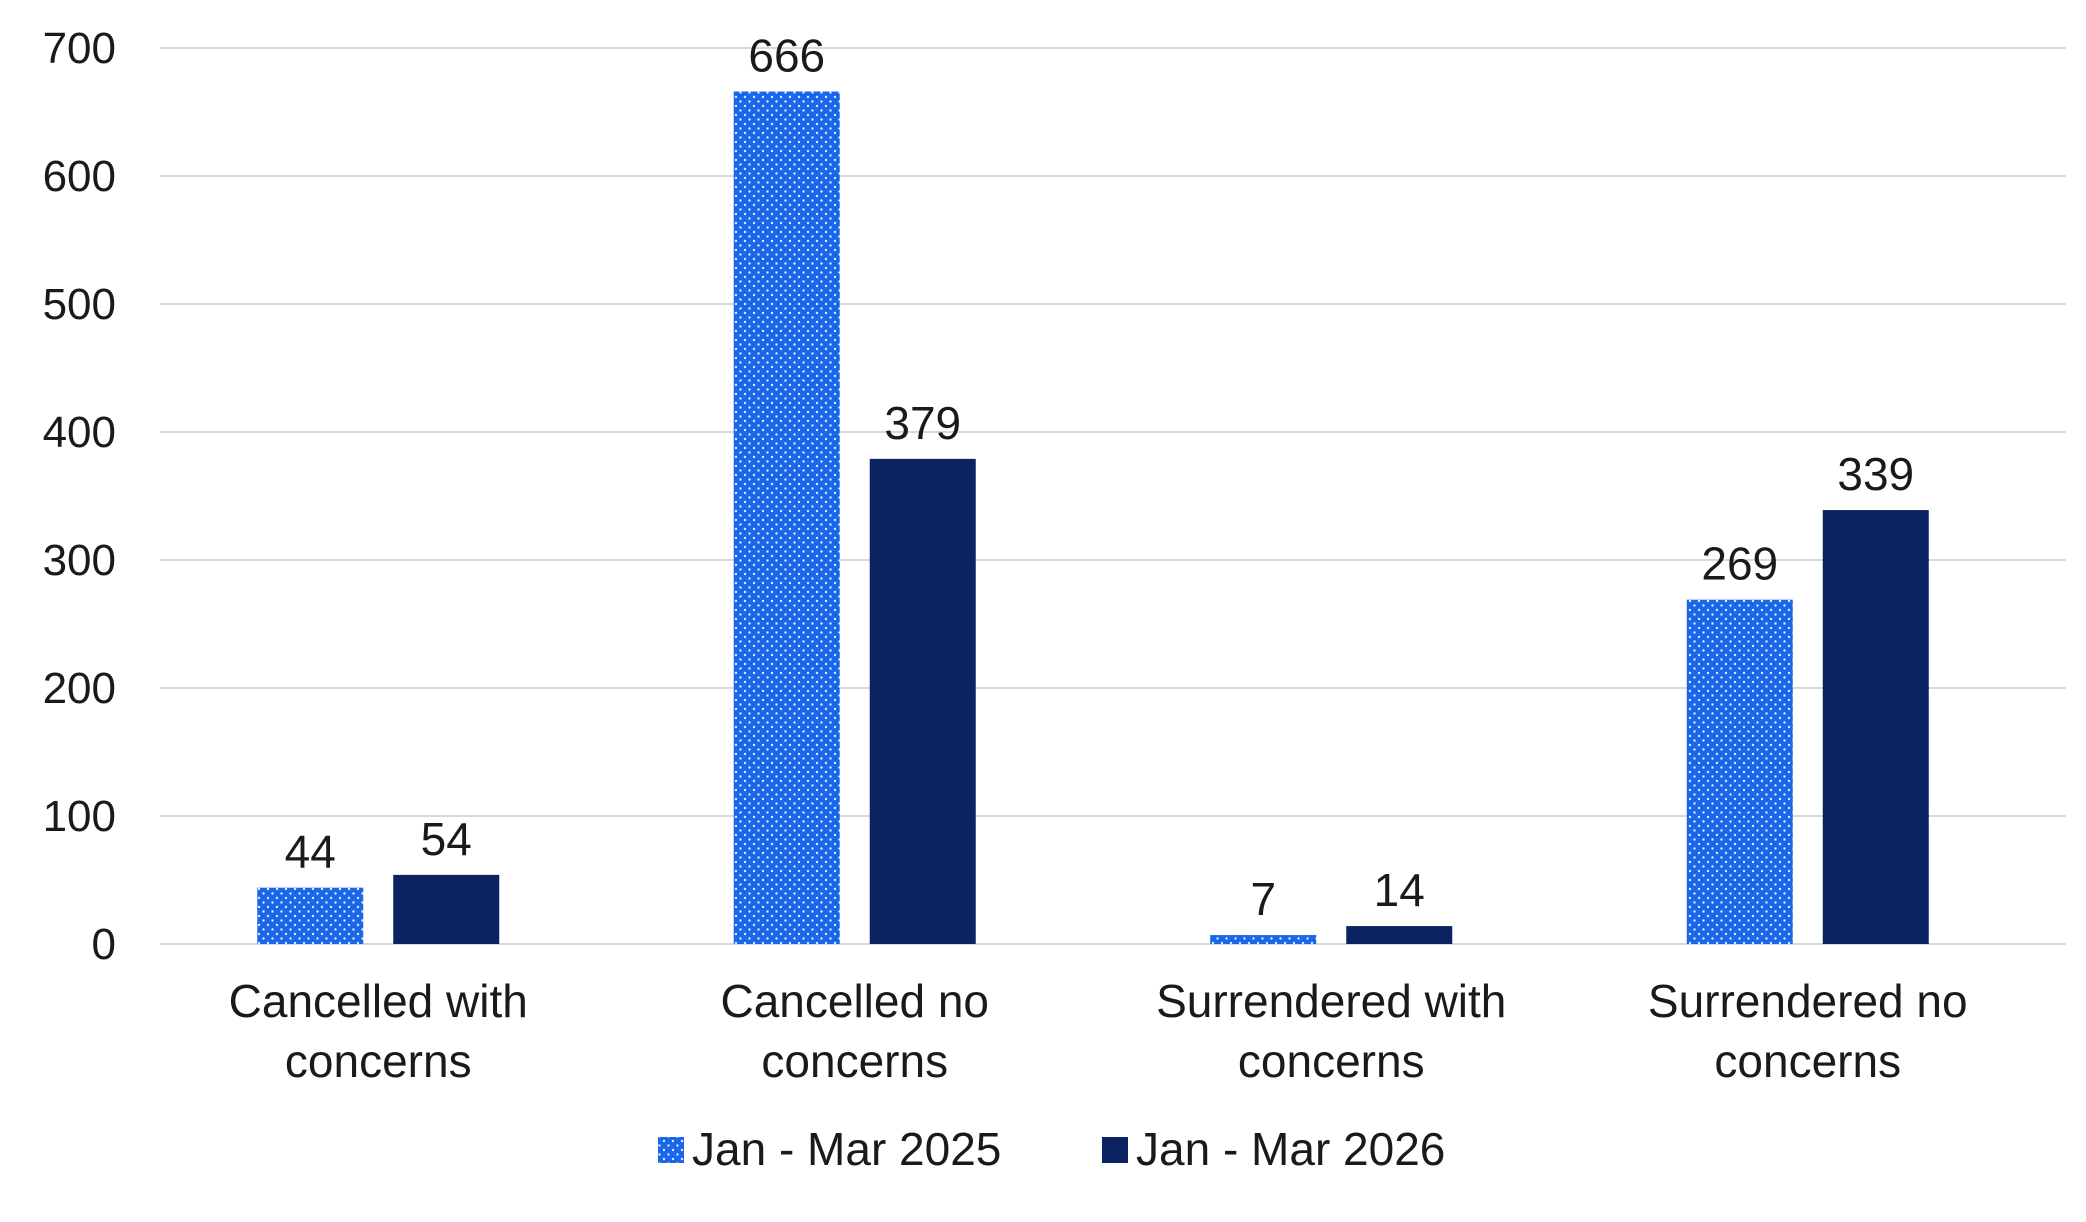 The width and height of the screenshot is (2086, 1222). I want to click on y-tick-label: 200, so click(79, 688).